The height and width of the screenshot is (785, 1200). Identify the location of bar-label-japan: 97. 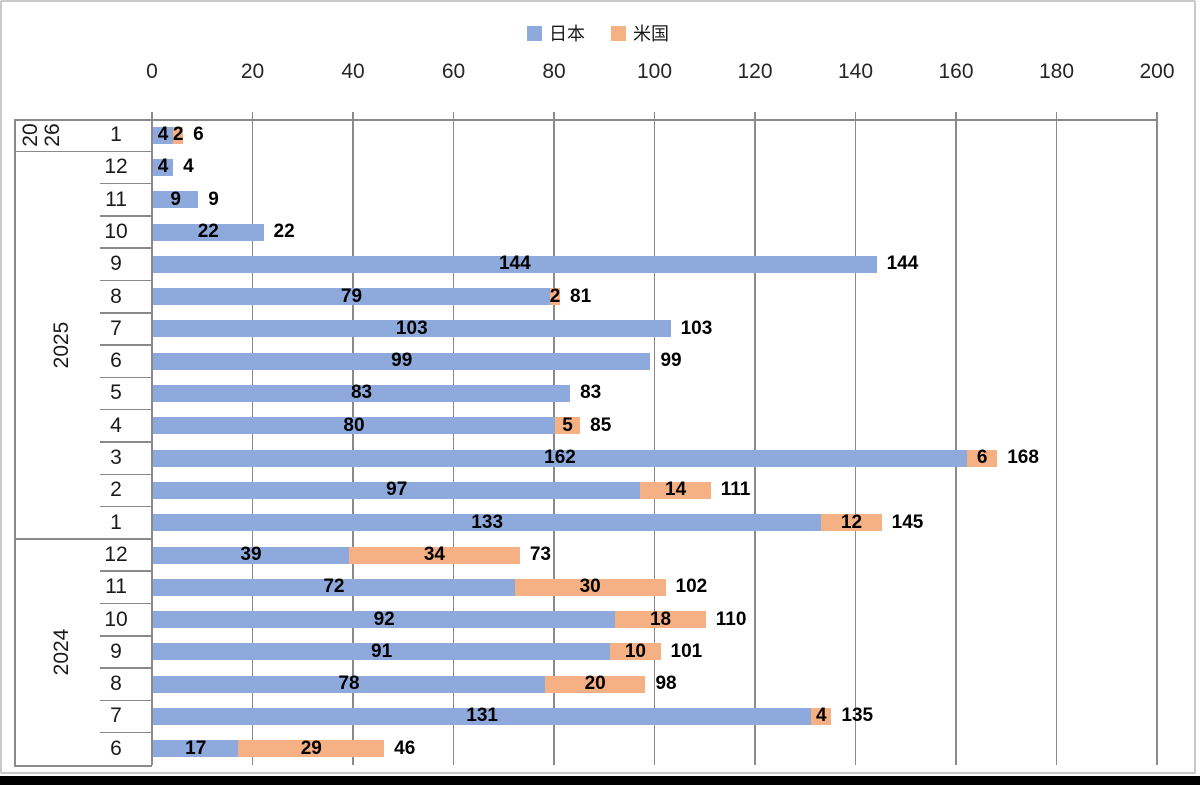
(397, 490).